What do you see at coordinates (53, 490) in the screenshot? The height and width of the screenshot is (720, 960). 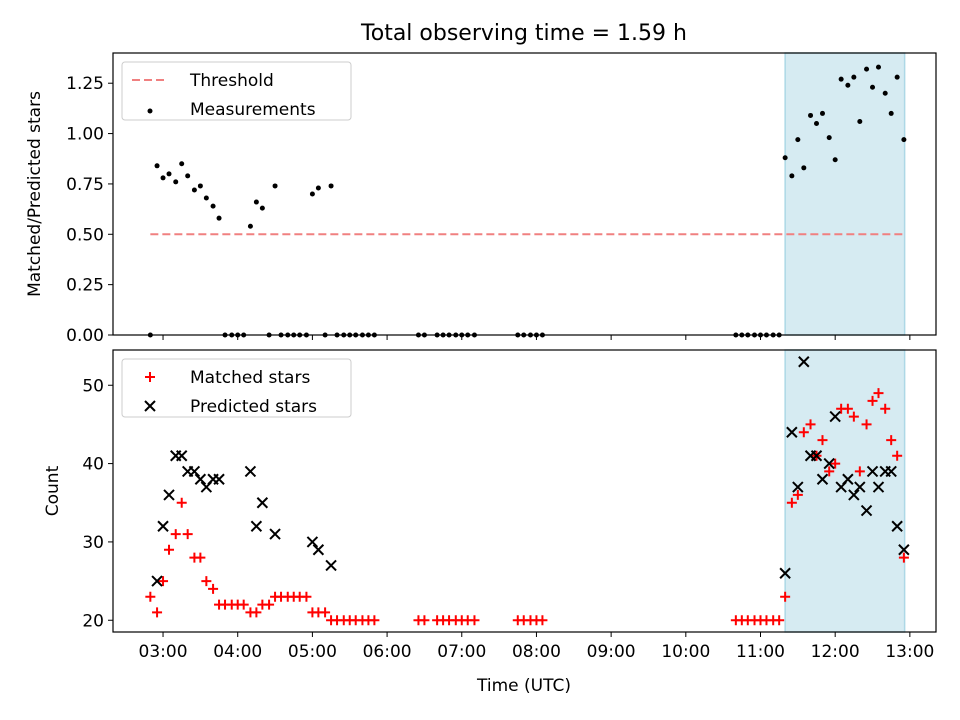 I see `bottom-ylabel: Count` at bounding box center [53, 490].